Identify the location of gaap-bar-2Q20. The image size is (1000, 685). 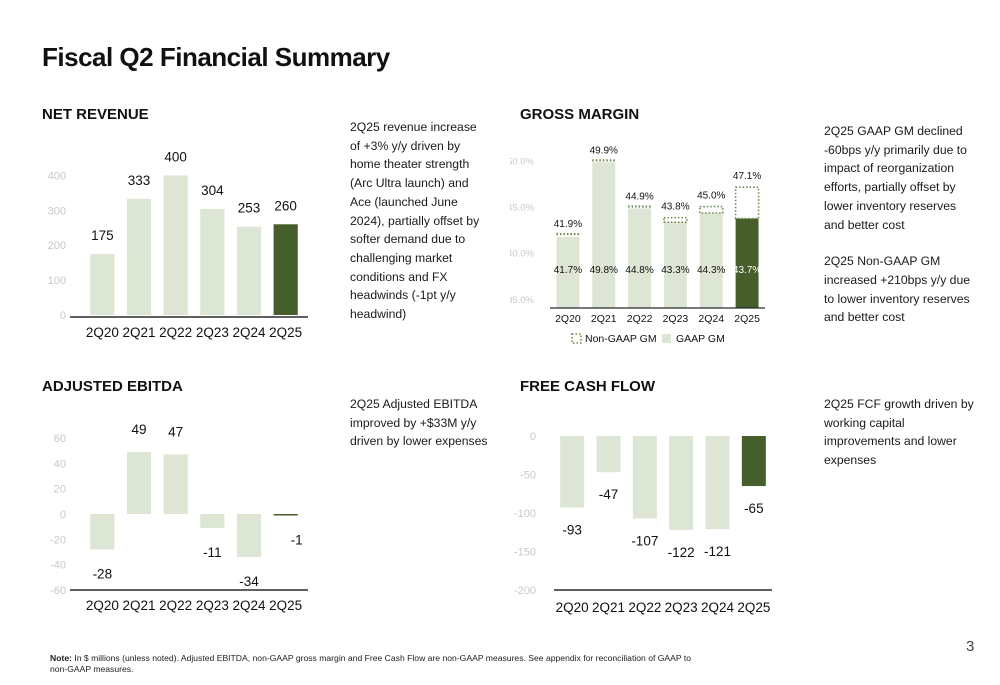
(568, 272).